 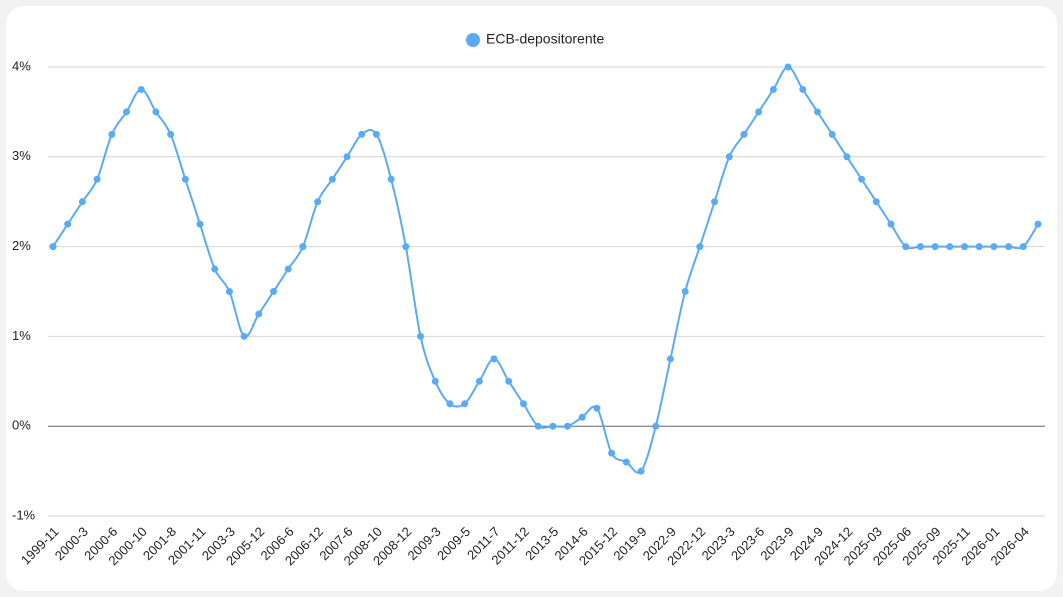 What do you see at coordinates (40, 546) in the screenshot?
I see `x-tick-label: 1999-11` at bounding box center [40, 546].